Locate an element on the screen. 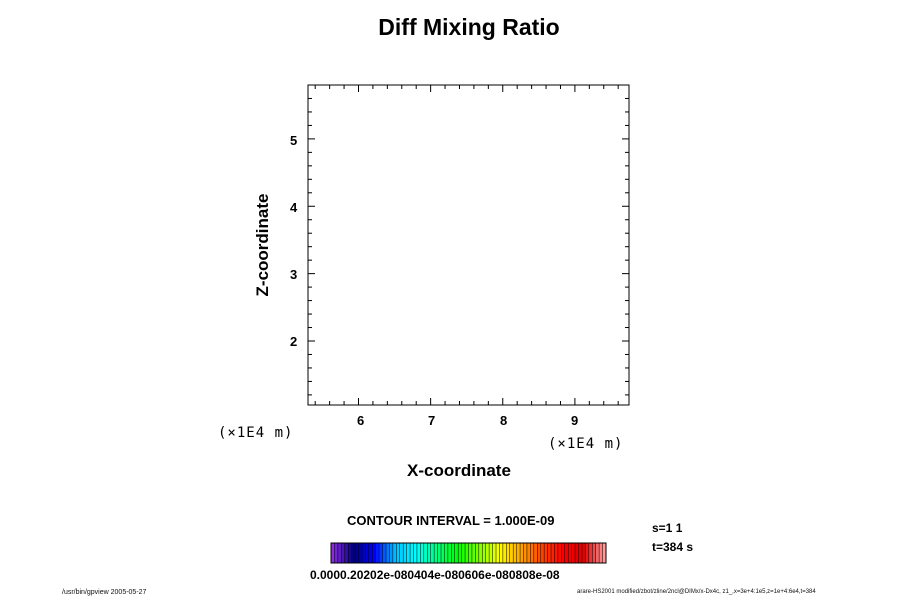 The width and height of the screenshot is (900, 600). colorbar-frame is located at coordinates (468, 553).